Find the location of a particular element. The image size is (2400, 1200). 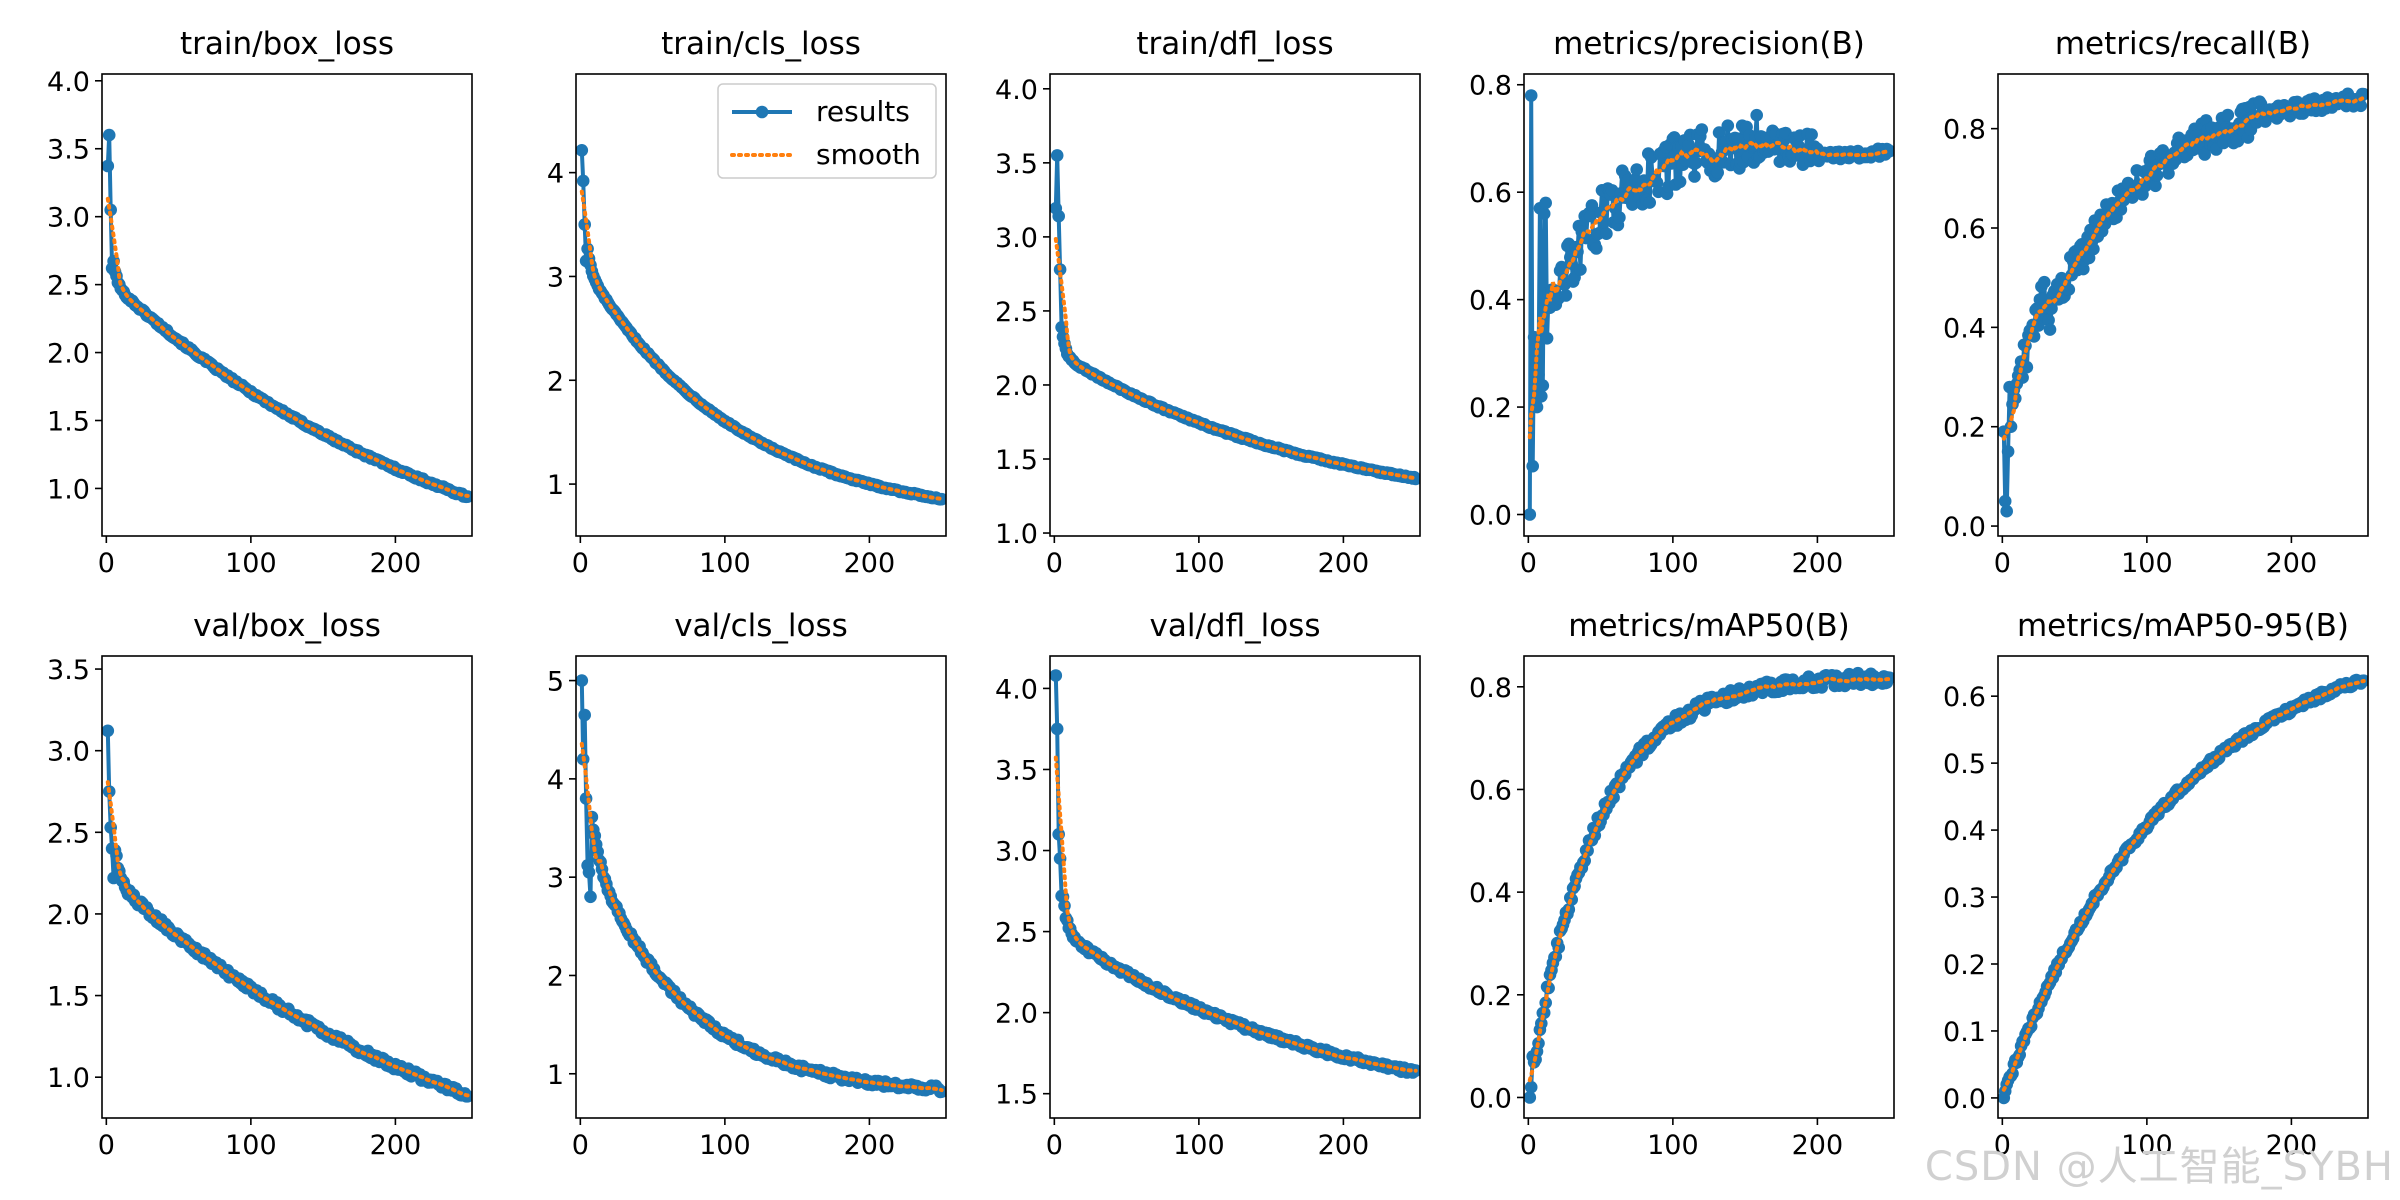

y-tick-label: 3 is located at coordinates (555, 277).